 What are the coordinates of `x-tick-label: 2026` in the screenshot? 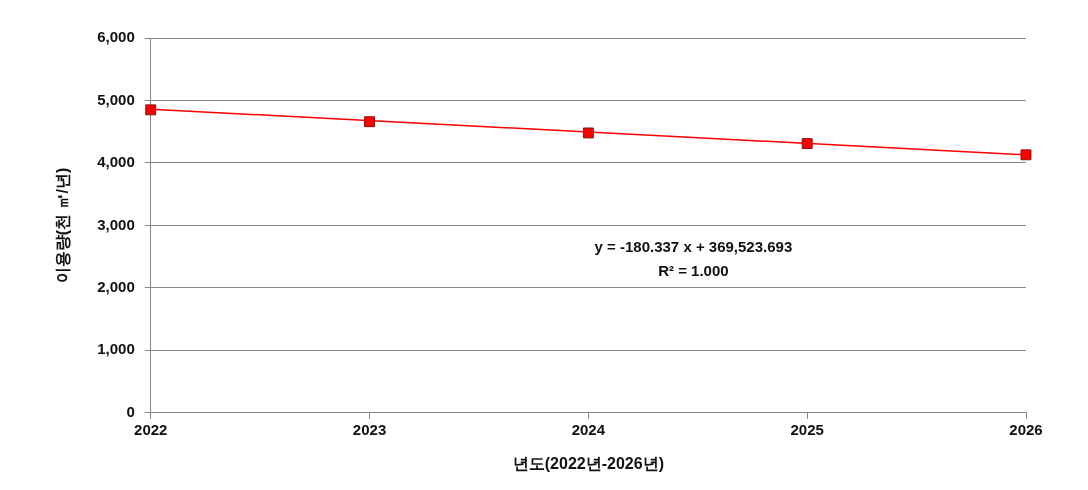 It's located at (1026, 429).